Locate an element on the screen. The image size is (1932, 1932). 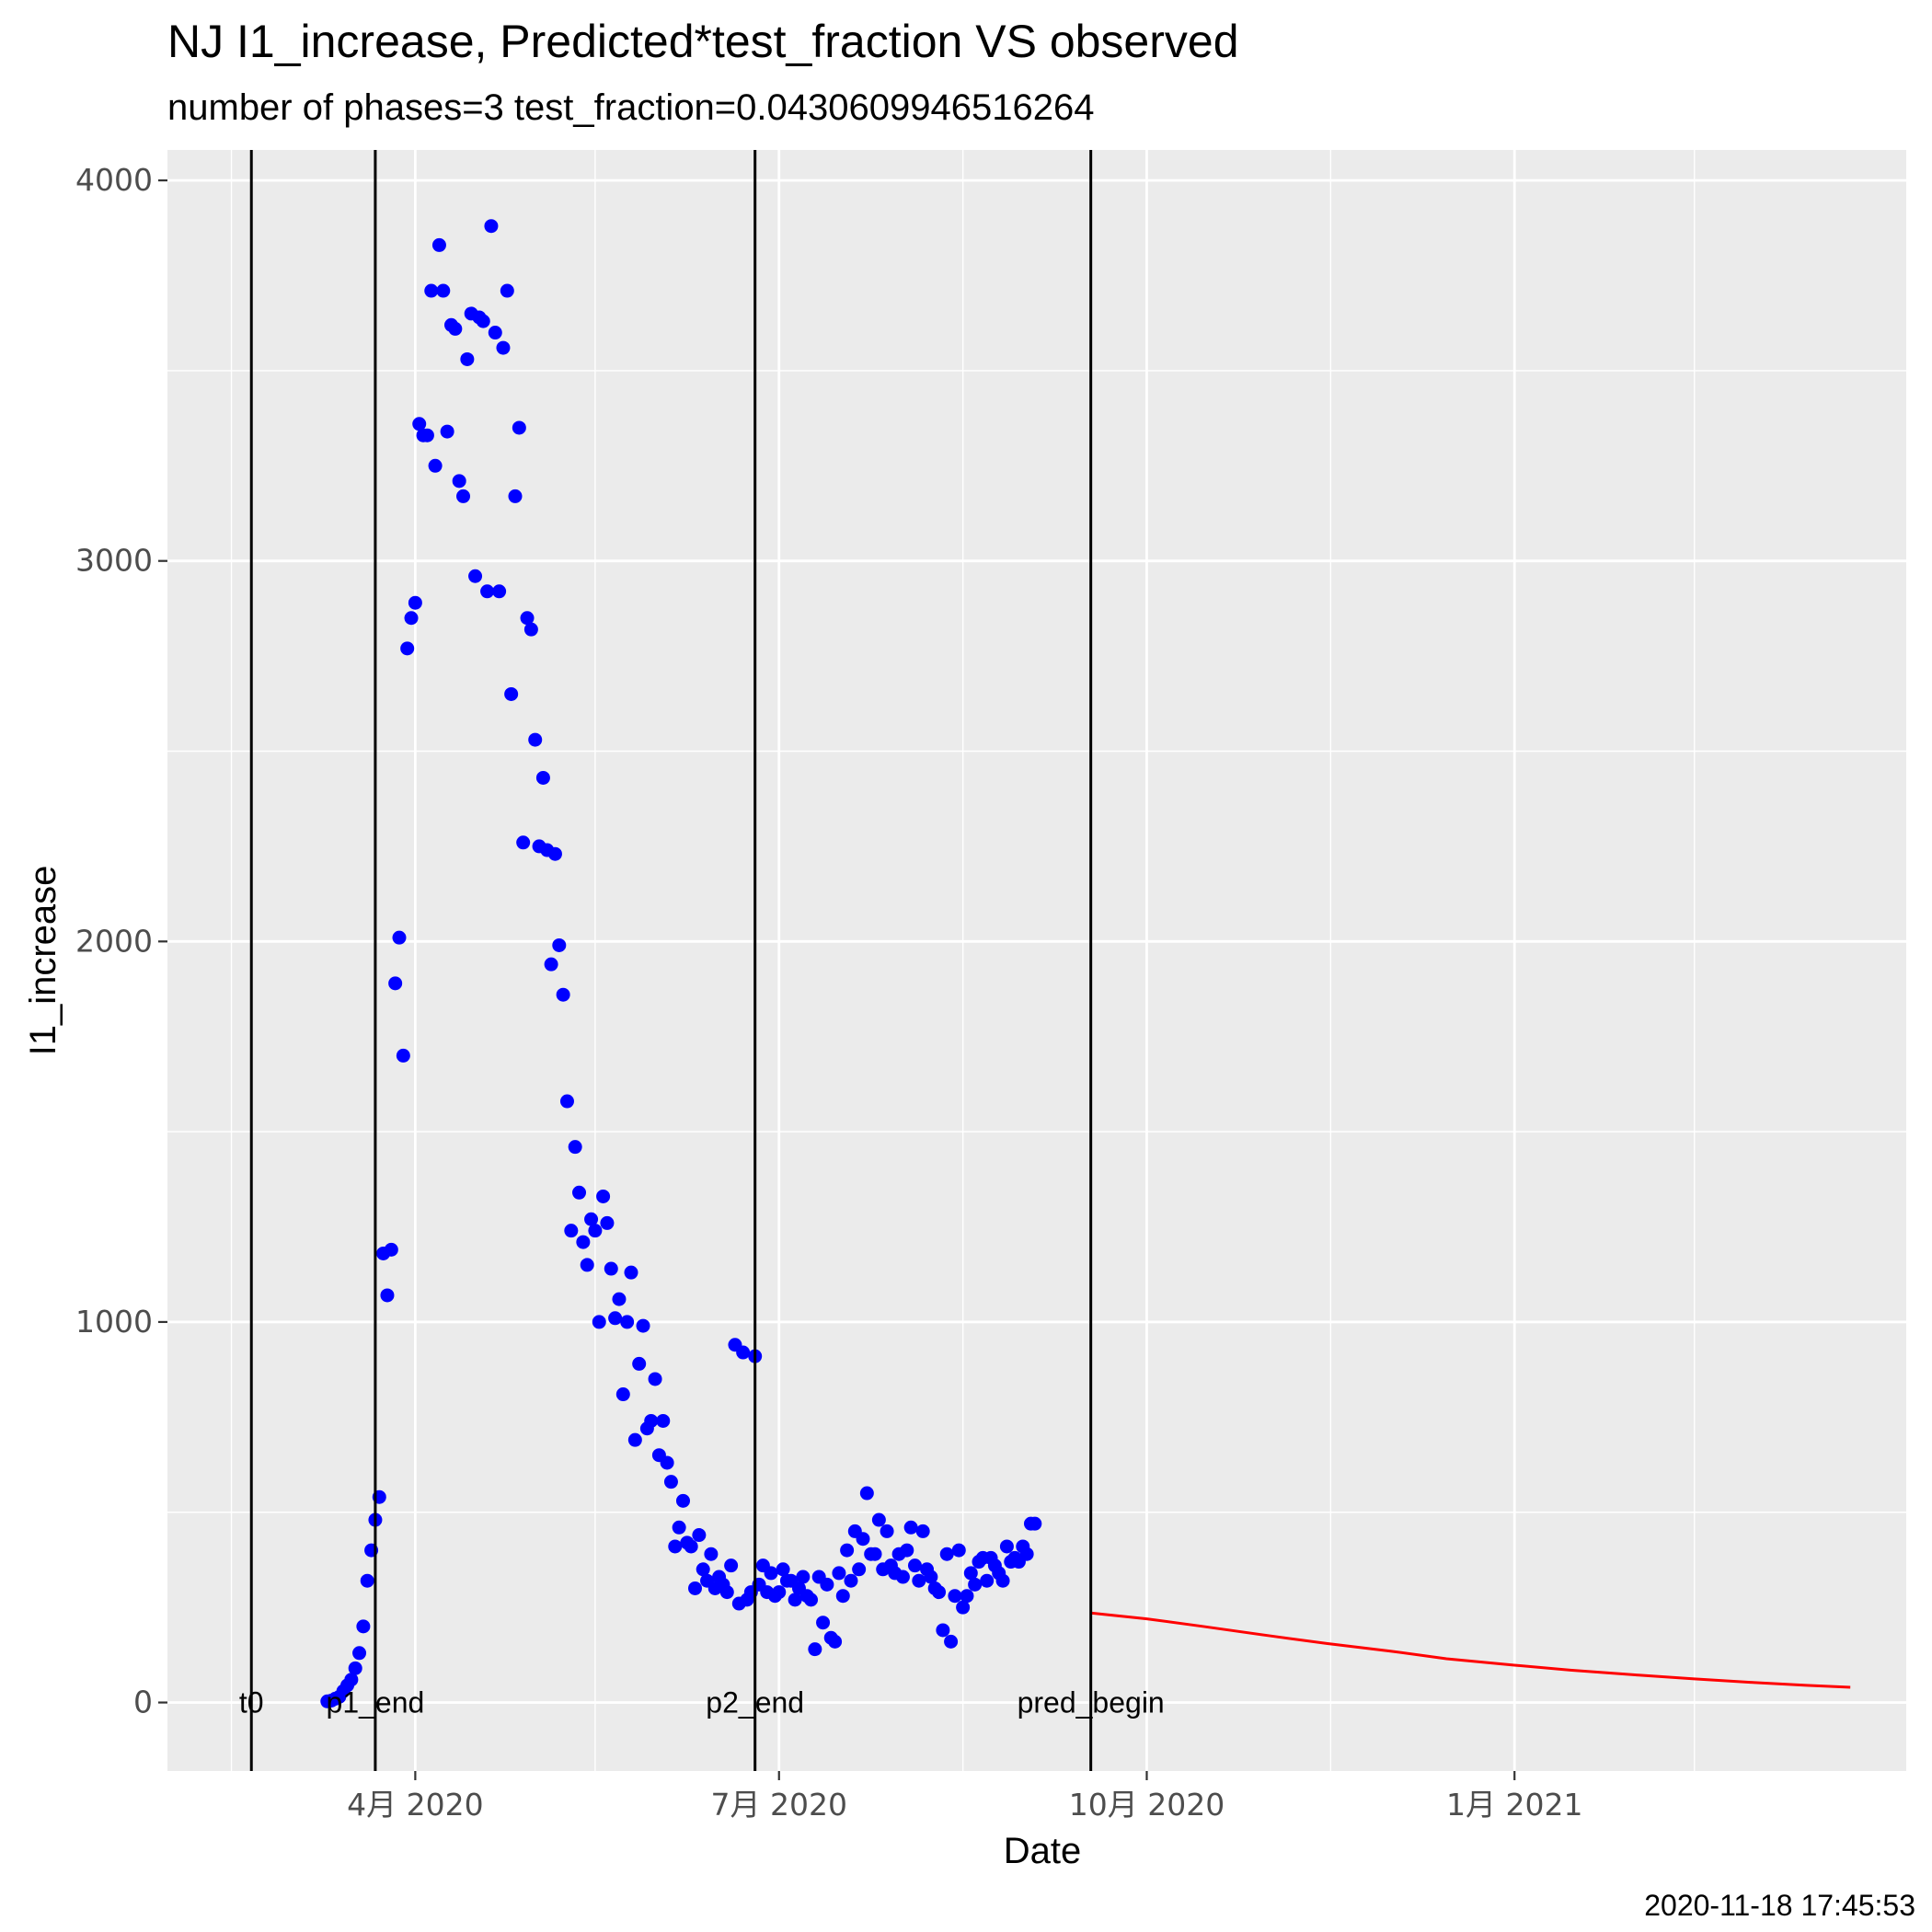
y-tick-label: 1000 is located at coordinates (114, 1322).